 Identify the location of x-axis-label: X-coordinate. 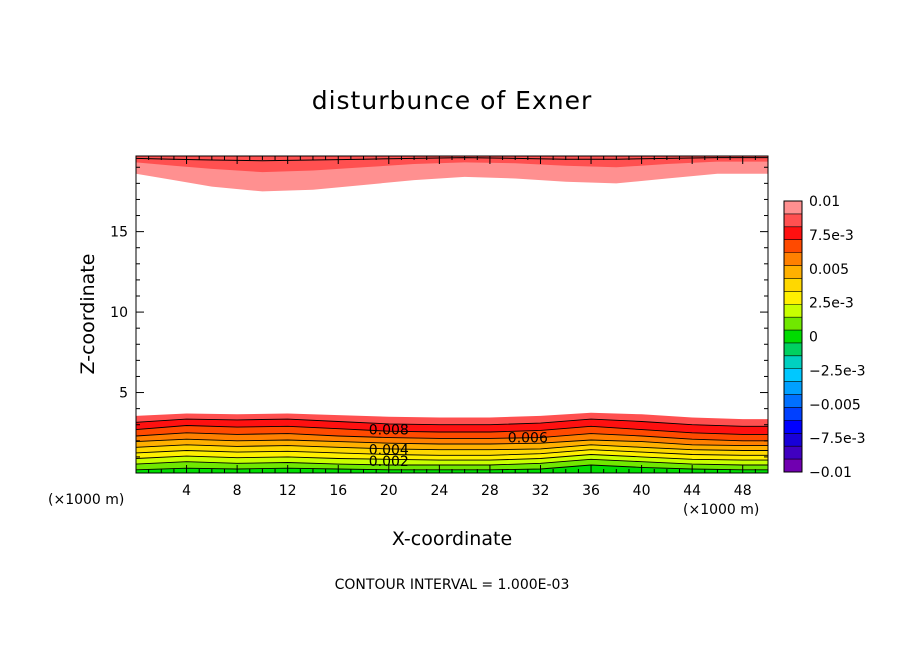
(452, 539).